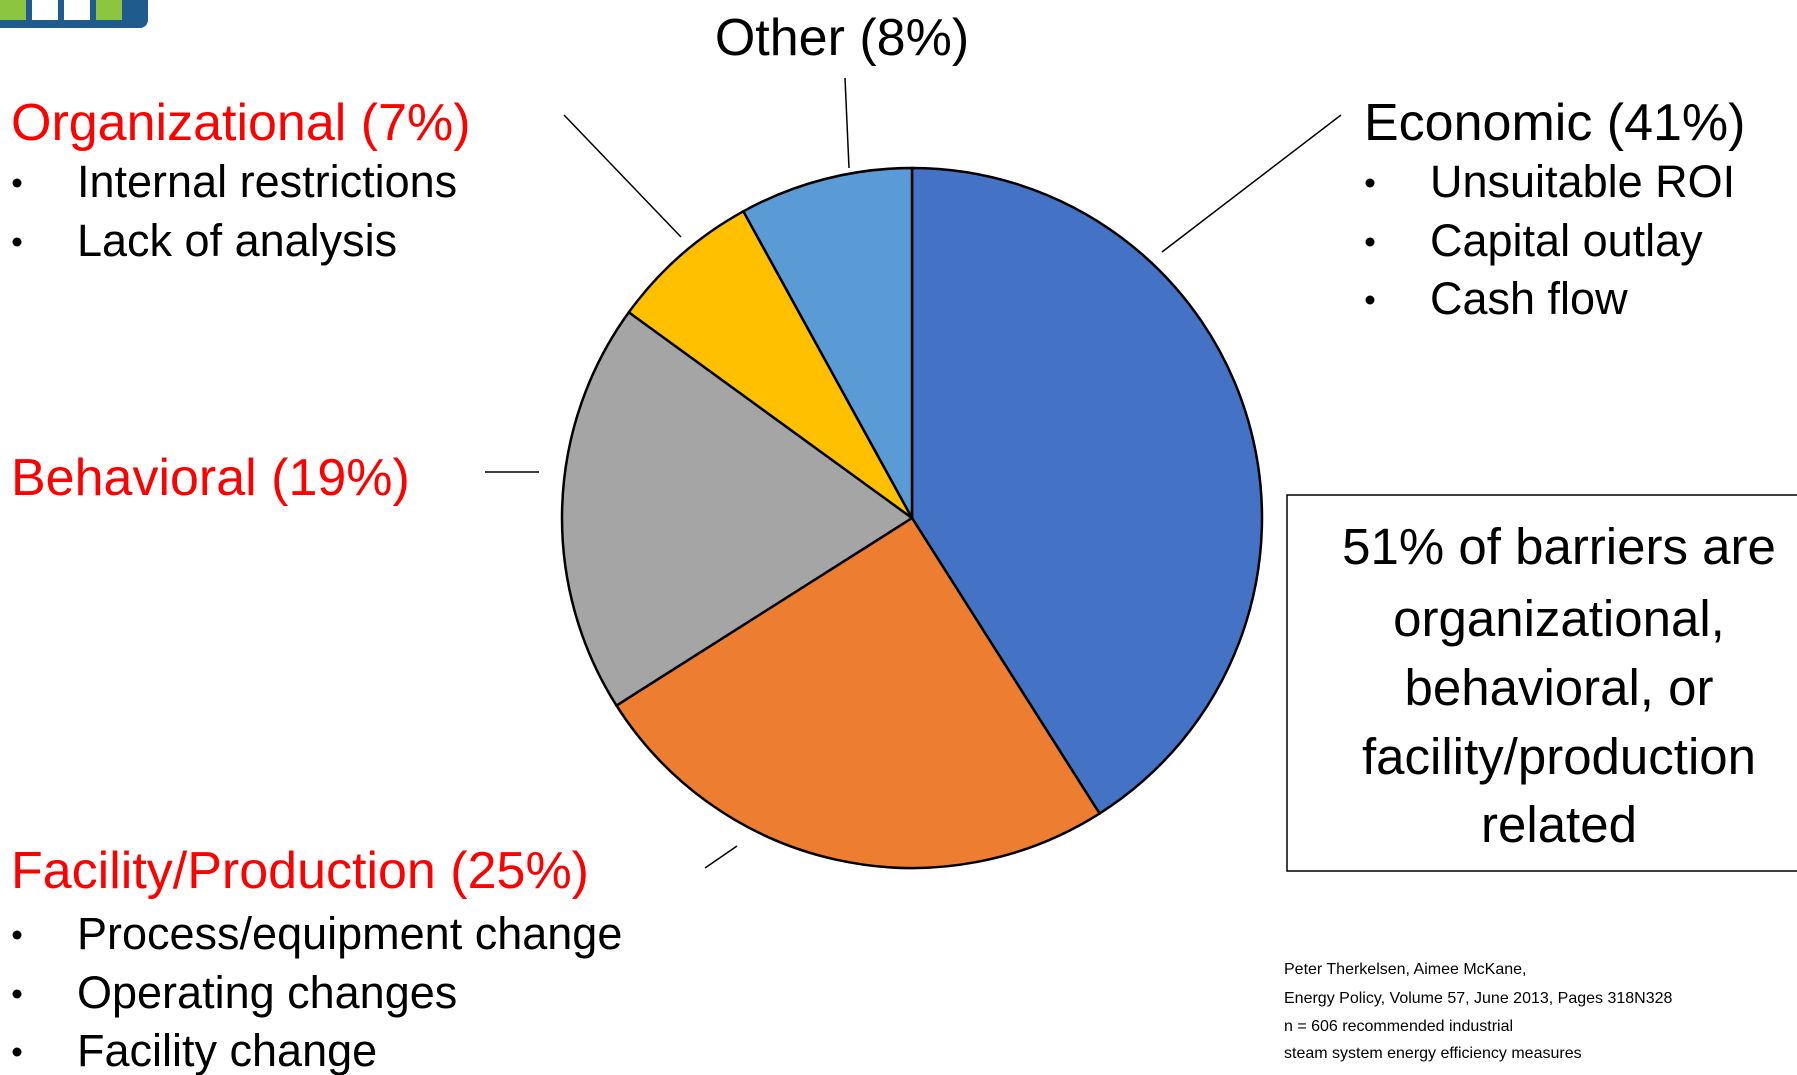  I want to click on note-text: facility/production, so click(1559, 756).